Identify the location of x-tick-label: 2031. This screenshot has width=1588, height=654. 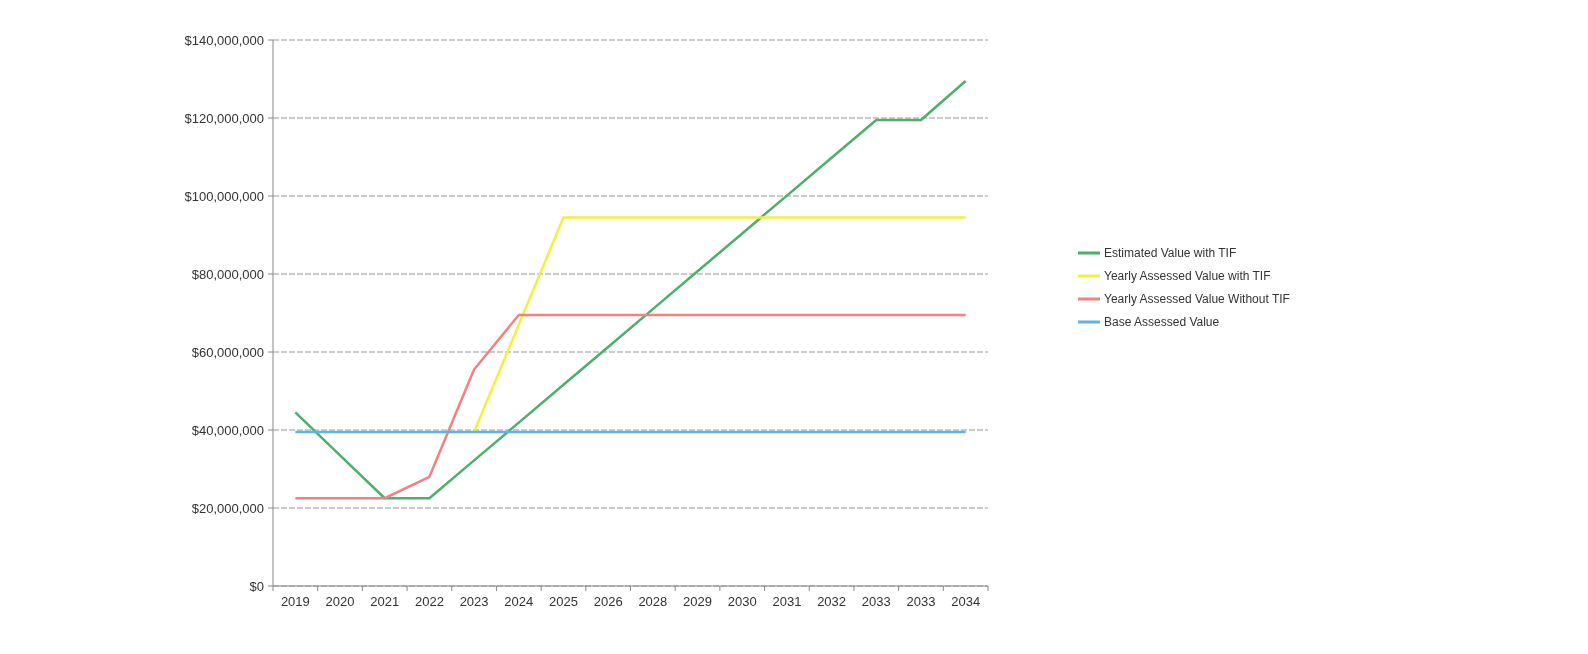
(787, 601).